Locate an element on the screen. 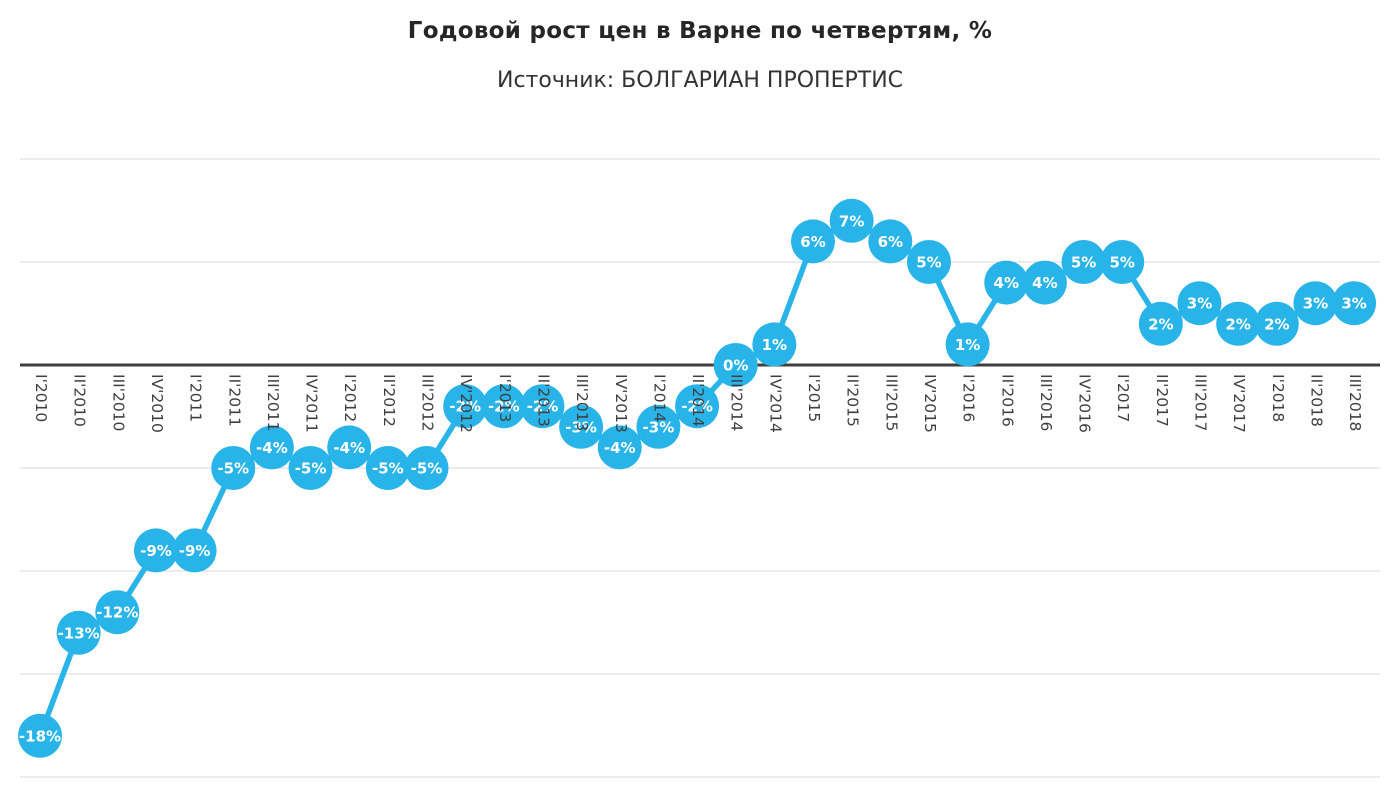 The image size is (1400, 803). data-point-label: 4% is located at coordinates (1044, 283).